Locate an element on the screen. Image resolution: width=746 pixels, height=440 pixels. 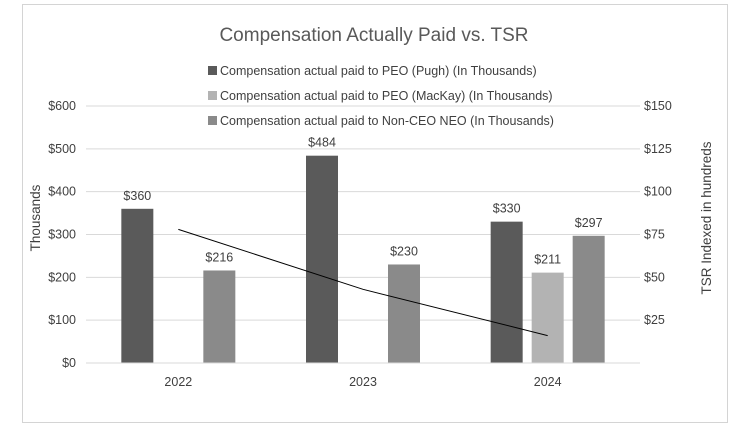
y-tick-label: $500 is located at coordinates (62, 149).